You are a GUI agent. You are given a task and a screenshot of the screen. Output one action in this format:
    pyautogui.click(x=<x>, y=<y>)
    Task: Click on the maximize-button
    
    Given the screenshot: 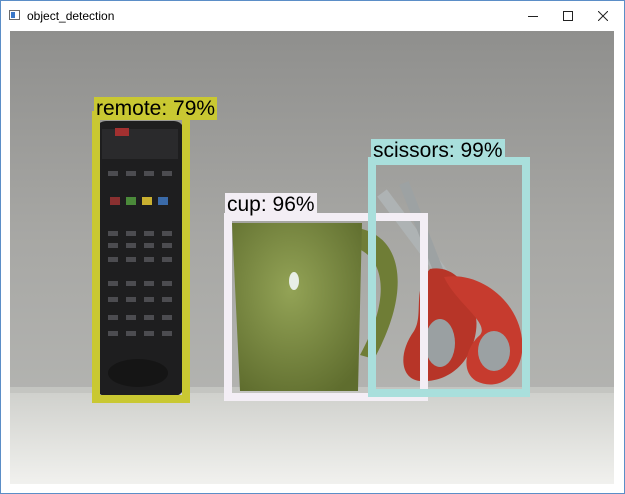 What is the action you would take?
    pyautogui.click(x=567, y=16)
    